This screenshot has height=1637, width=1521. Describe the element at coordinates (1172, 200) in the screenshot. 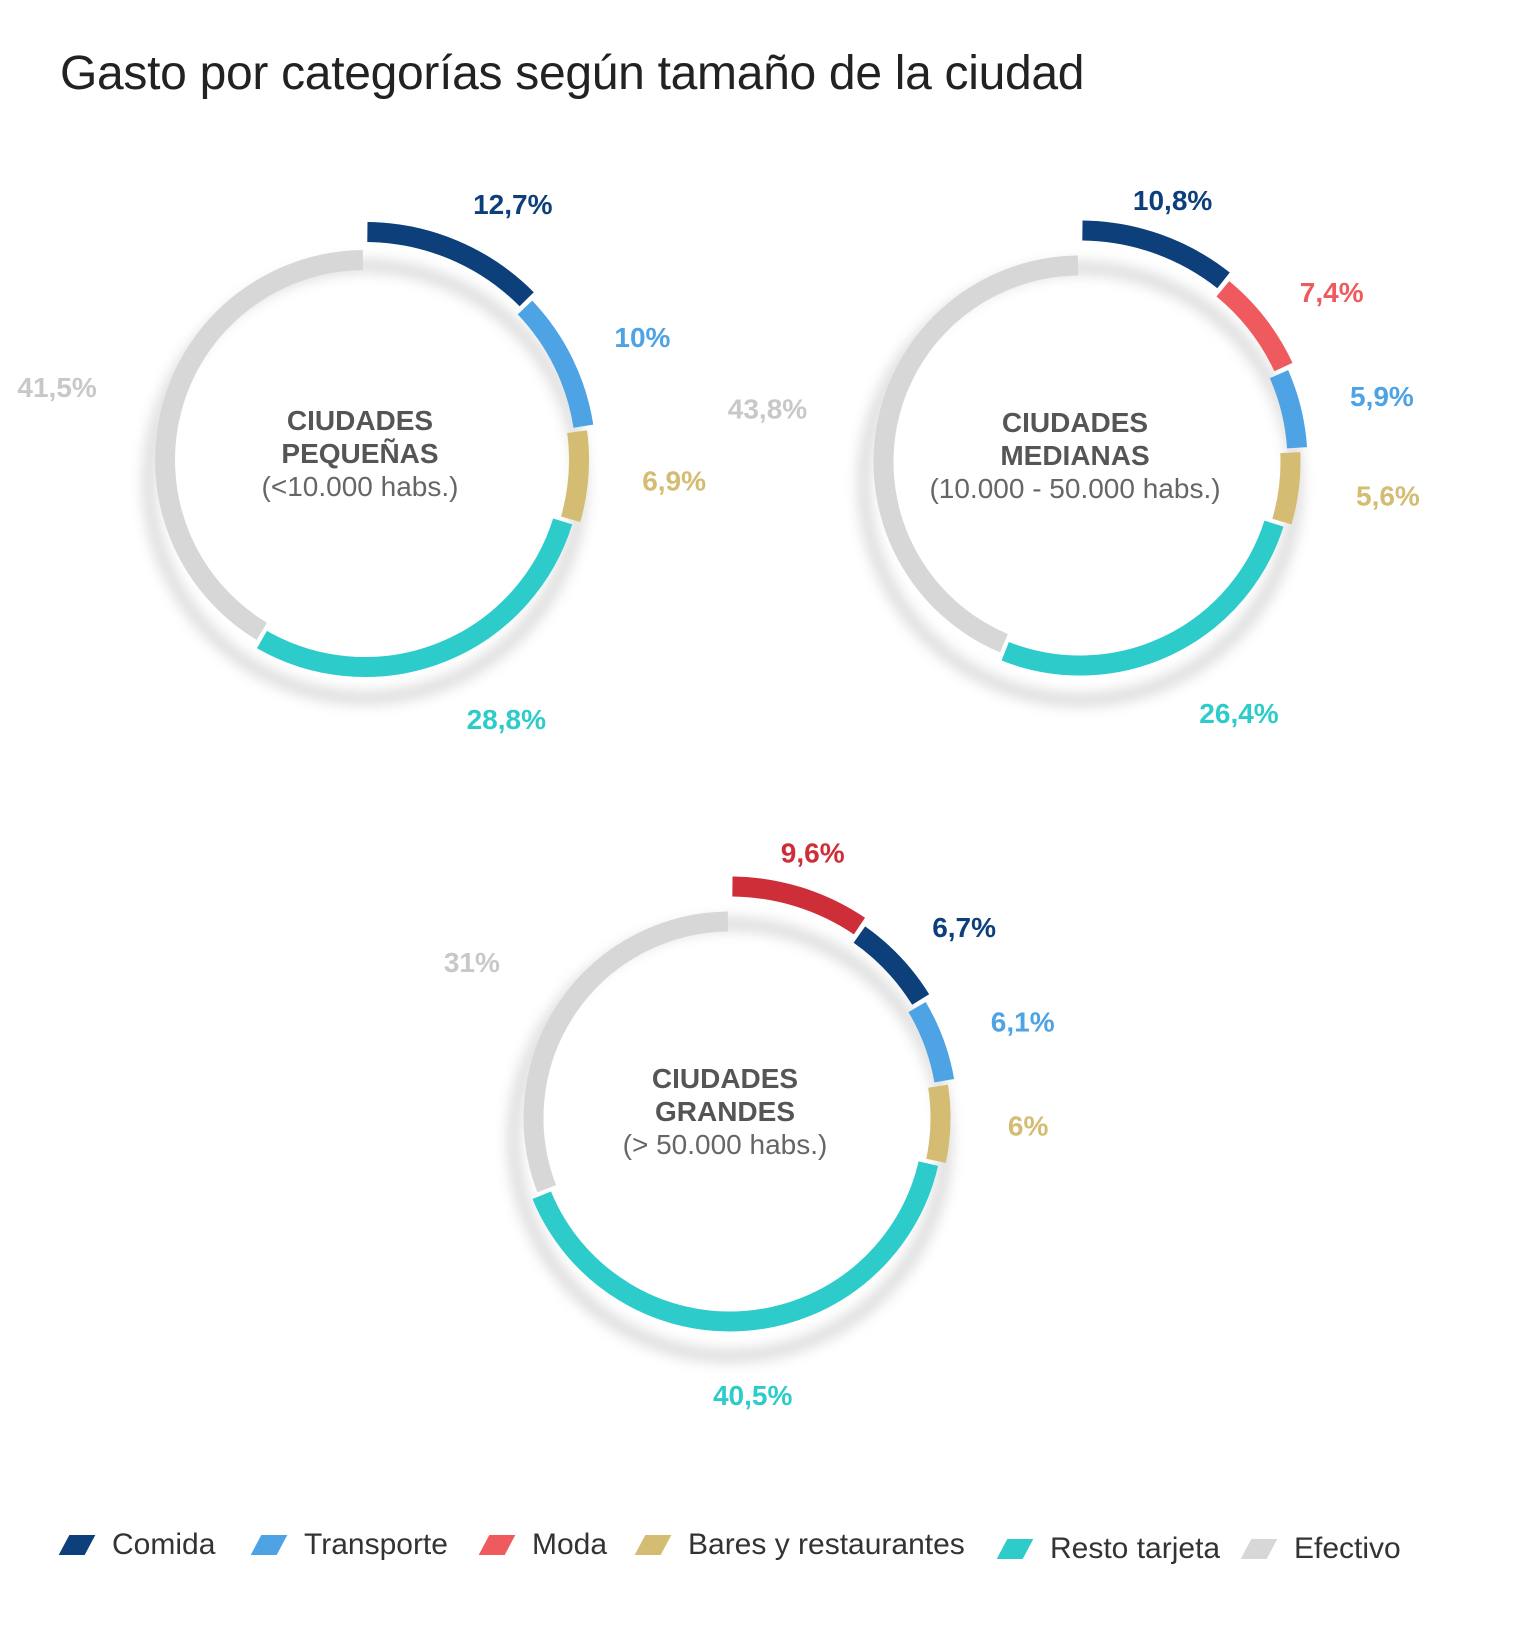

I see `slice-label: 10,8%` at that location.